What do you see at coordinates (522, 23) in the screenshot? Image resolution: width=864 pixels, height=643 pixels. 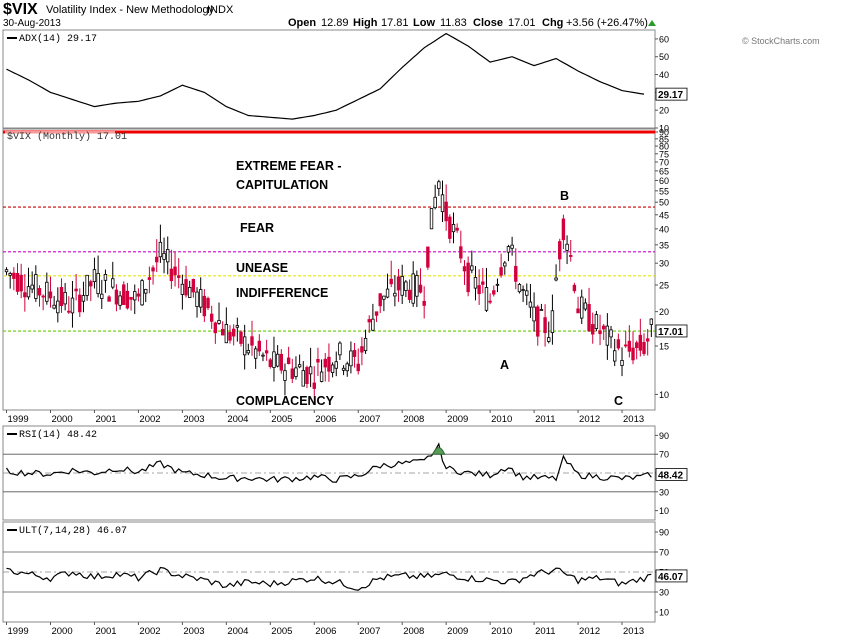 I see `close-value: 17.01` at bounding box center [522, 23].